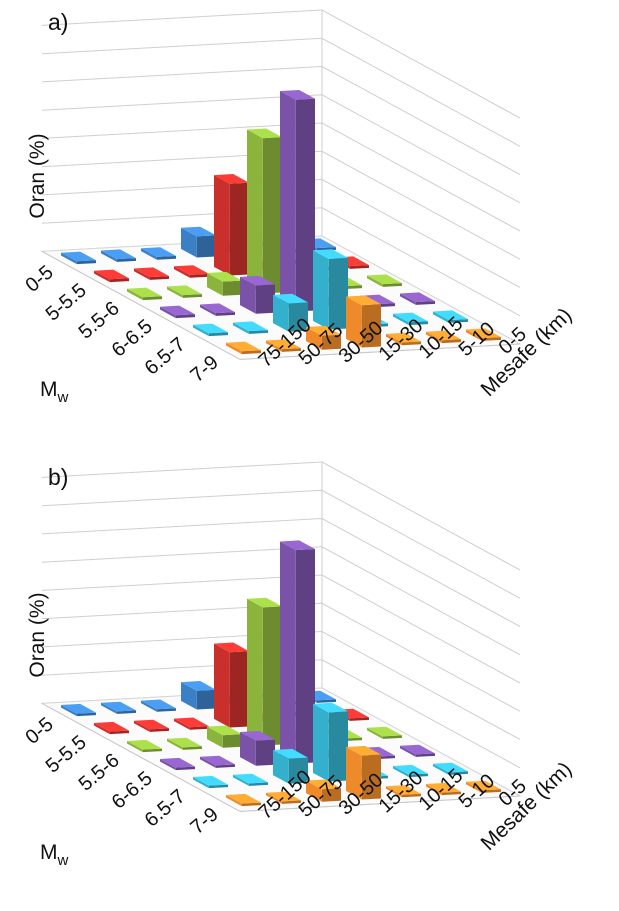 This screenshot has width=619, height=911. What do you see at coordinates (63, 860) in the screenshot?
I see `chart-b-xlabel-sub: w` at bounding box center [63, 860].